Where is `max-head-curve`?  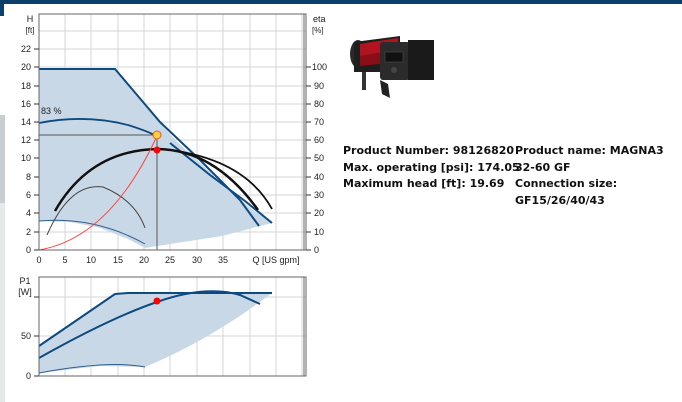
max-head-curve is located at coordinates (149, 147).